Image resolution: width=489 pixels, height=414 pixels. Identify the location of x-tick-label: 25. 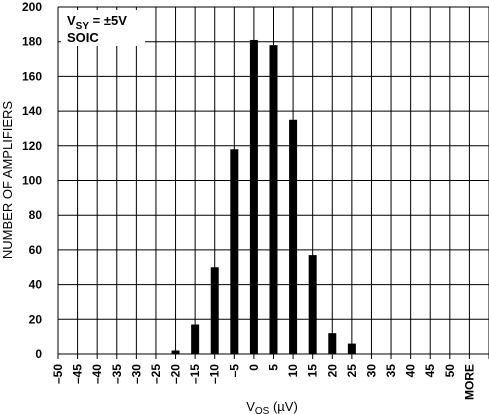
(352, 371).